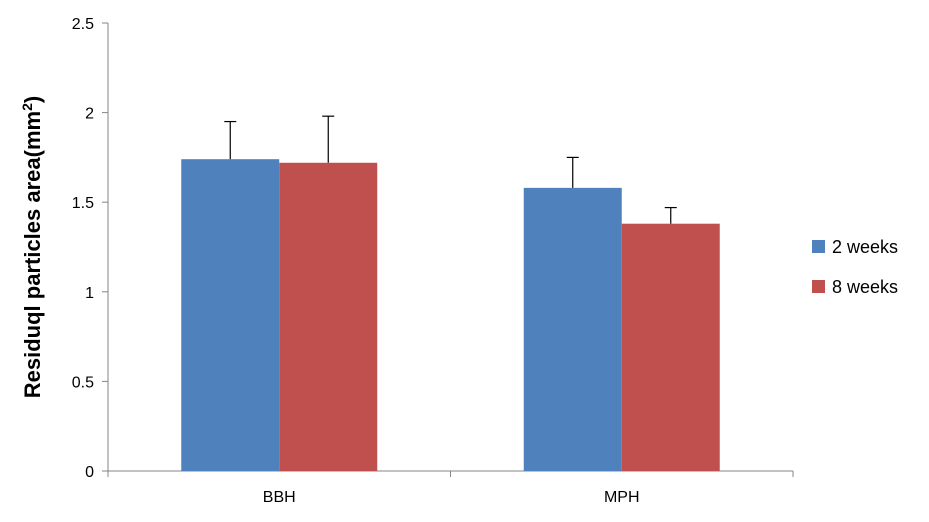 The width and height of the screenshot is (929, 522). I want to click on error-bars, so click(450, 169).